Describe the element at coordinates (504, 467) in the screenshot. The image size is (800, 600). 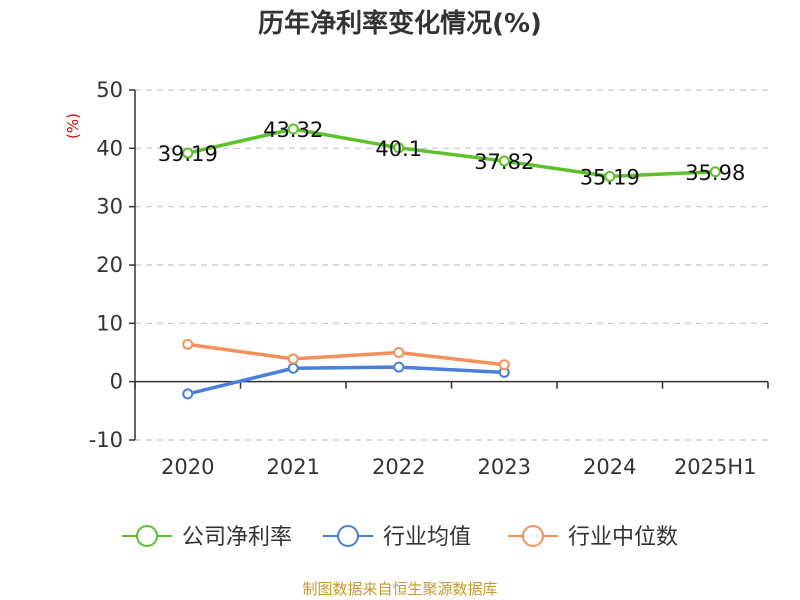
I see `x-tick-label: 2023` at that location.